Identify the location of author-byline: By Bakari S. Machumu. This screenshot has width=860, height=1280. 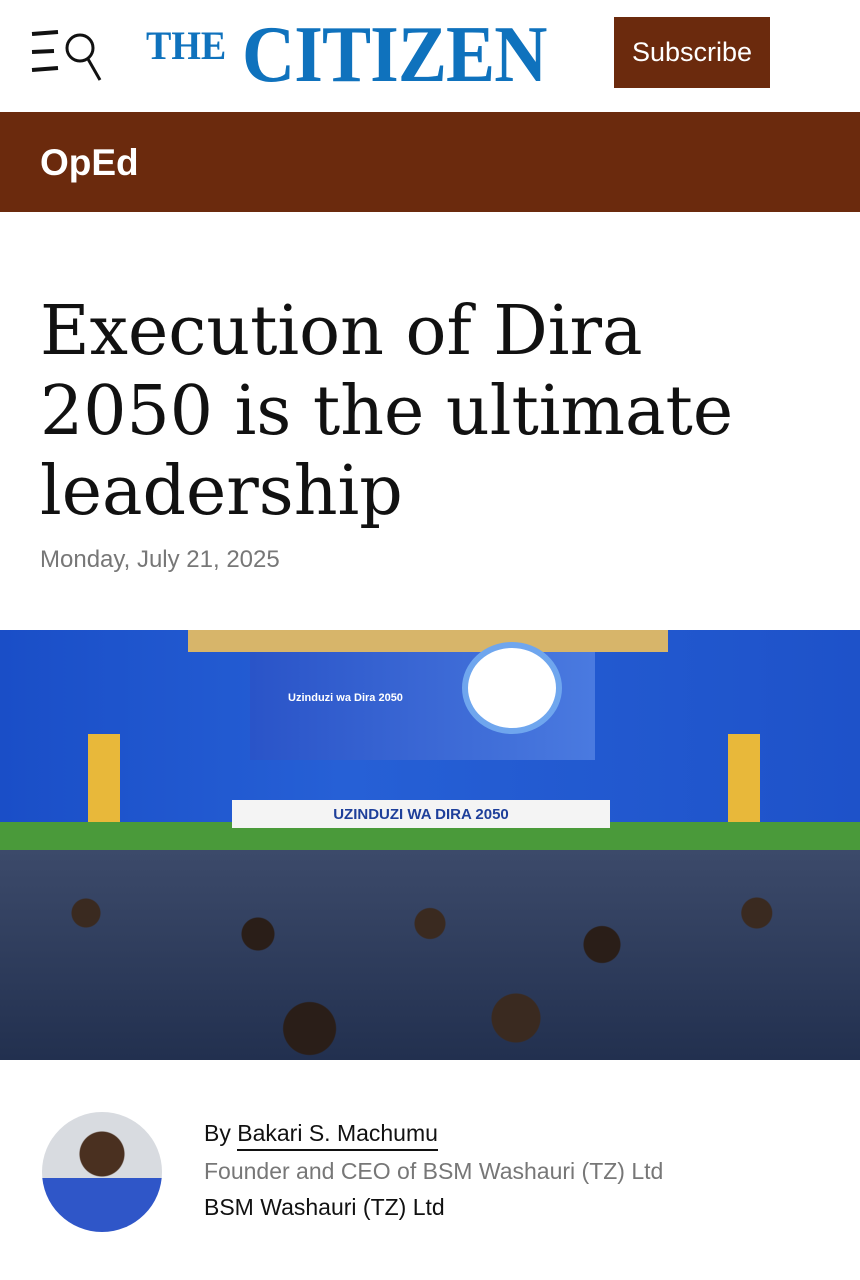
(321, 1135).